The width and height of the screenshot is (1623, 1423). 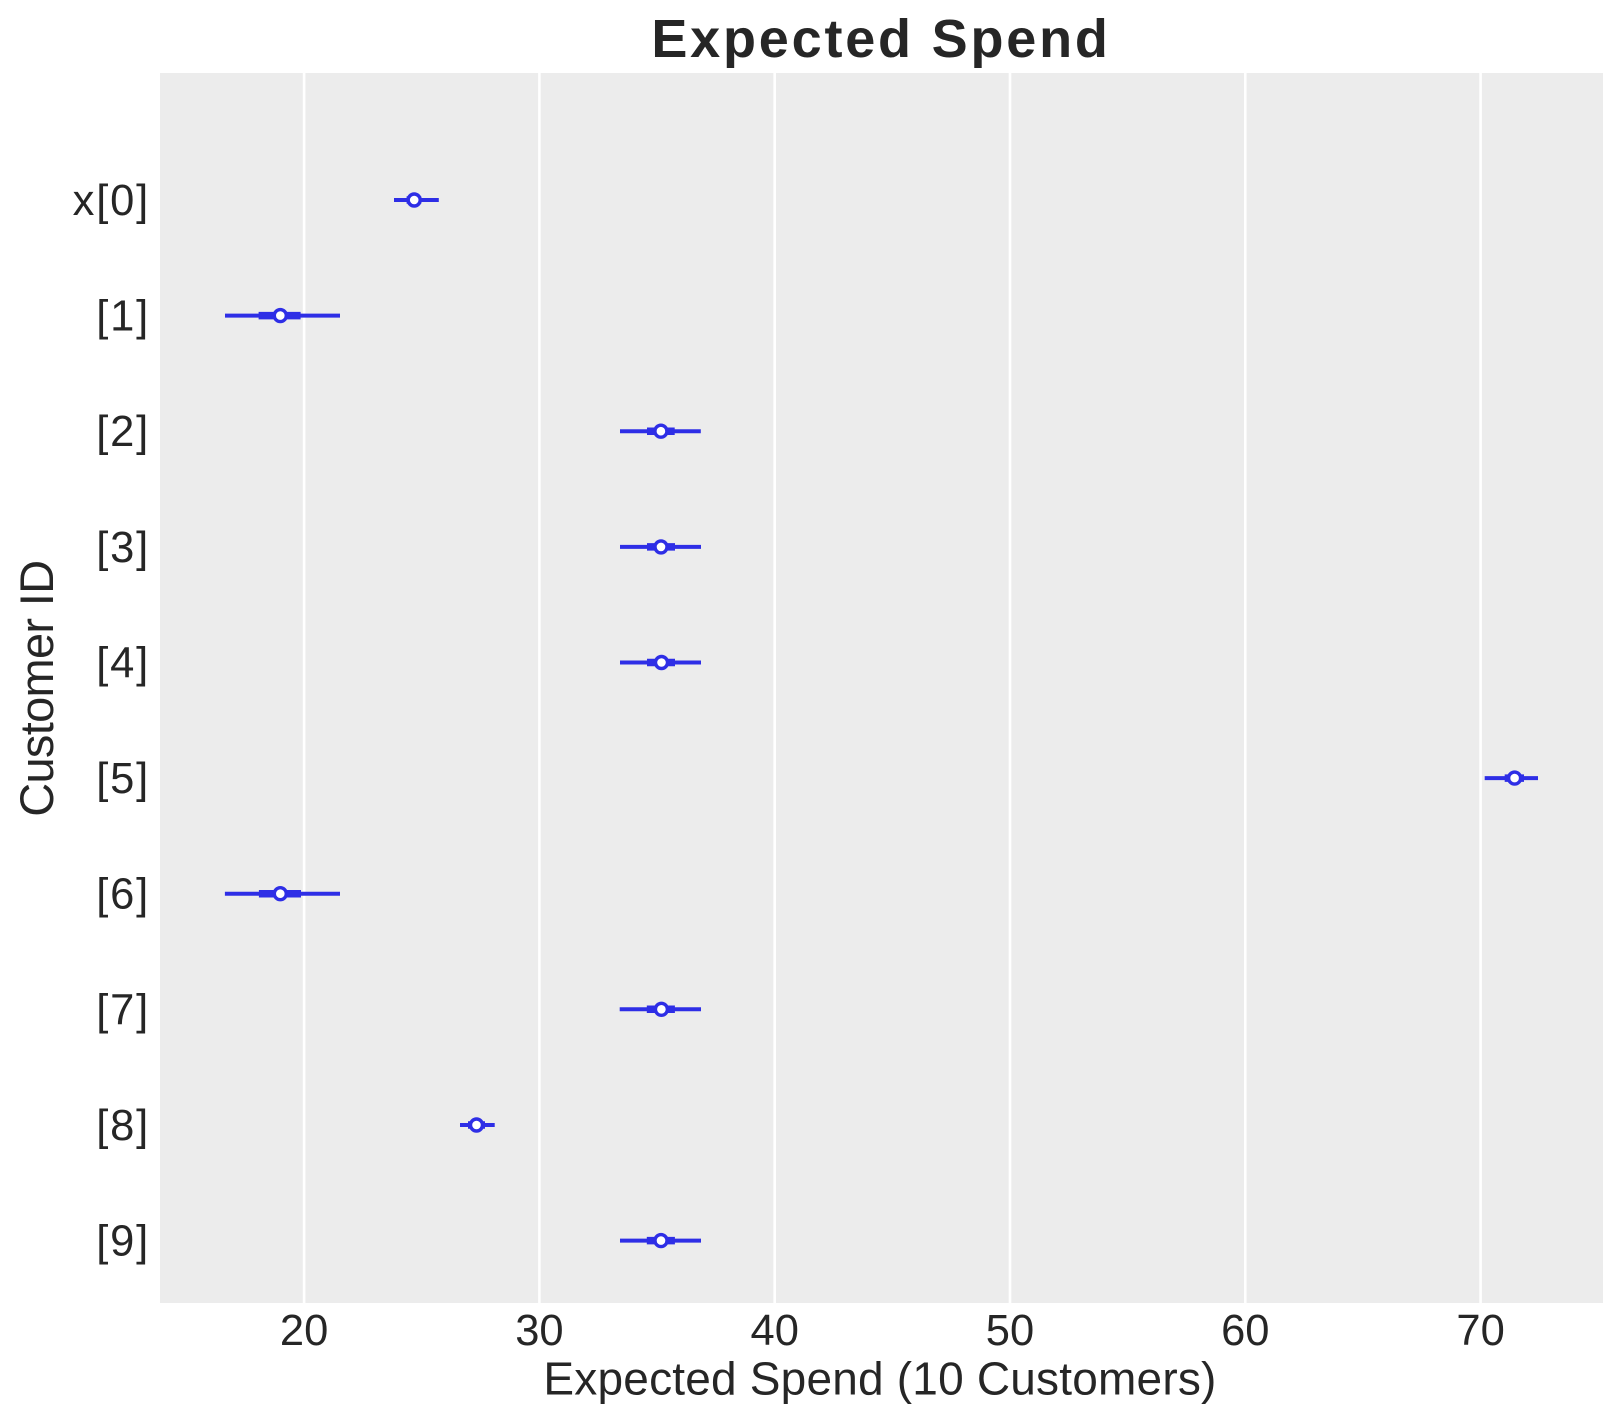 What do you see at coordinates (123, 1010) in the screenshot?
I see `svg-text: [7]` at bounding box center [123, 1010].